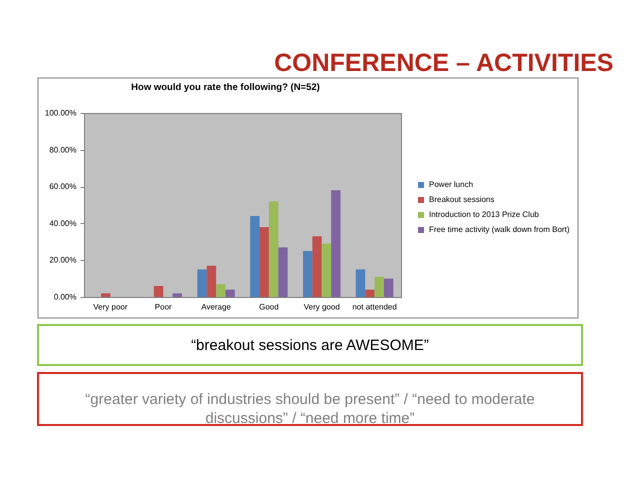 The width and height of the screenshot is (638, 479). I want to click on x-tick-label: Poor, so click(163, 307).